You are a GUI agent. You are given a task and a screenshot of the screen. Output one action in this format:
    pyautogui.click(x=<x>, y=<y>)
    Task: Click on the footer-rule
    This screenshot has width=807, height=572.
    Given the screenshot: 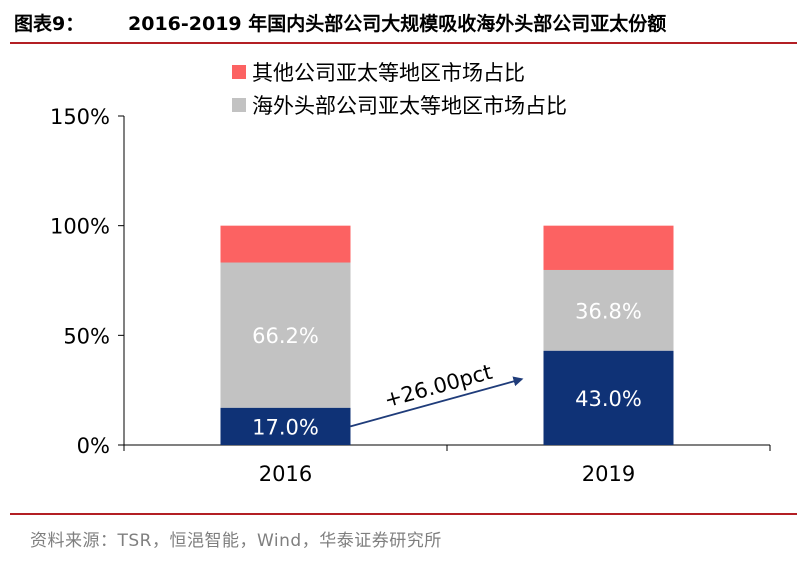 What is the action you would take?
    pyautogui.click(x=403, y=514)
    